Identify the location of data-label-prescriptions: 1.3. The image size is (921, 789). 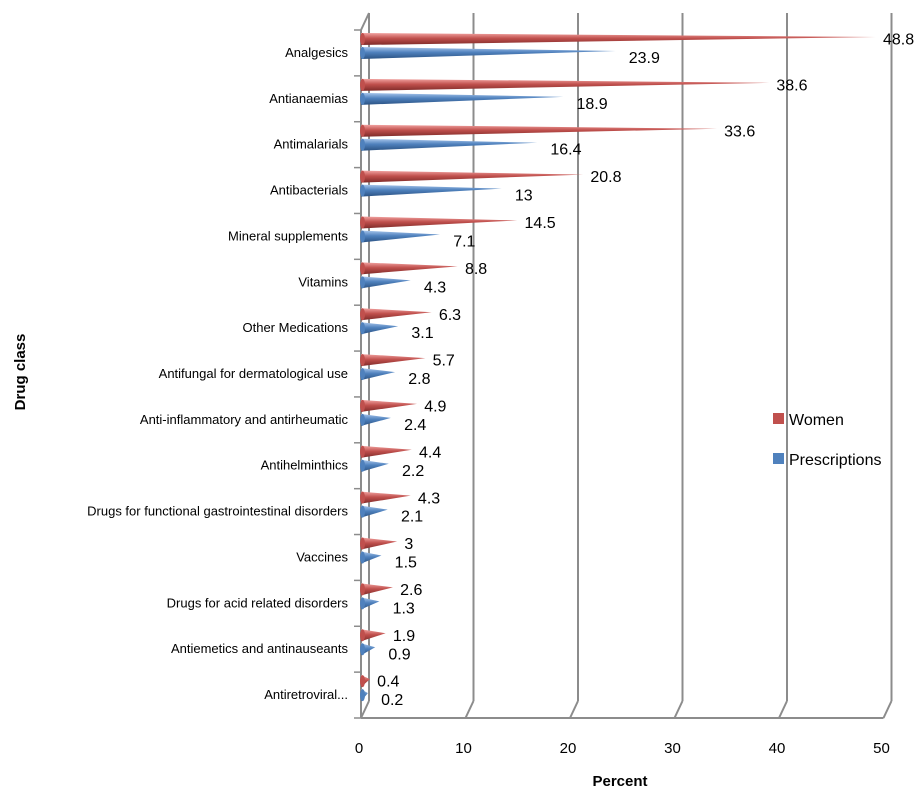
(404, 608).